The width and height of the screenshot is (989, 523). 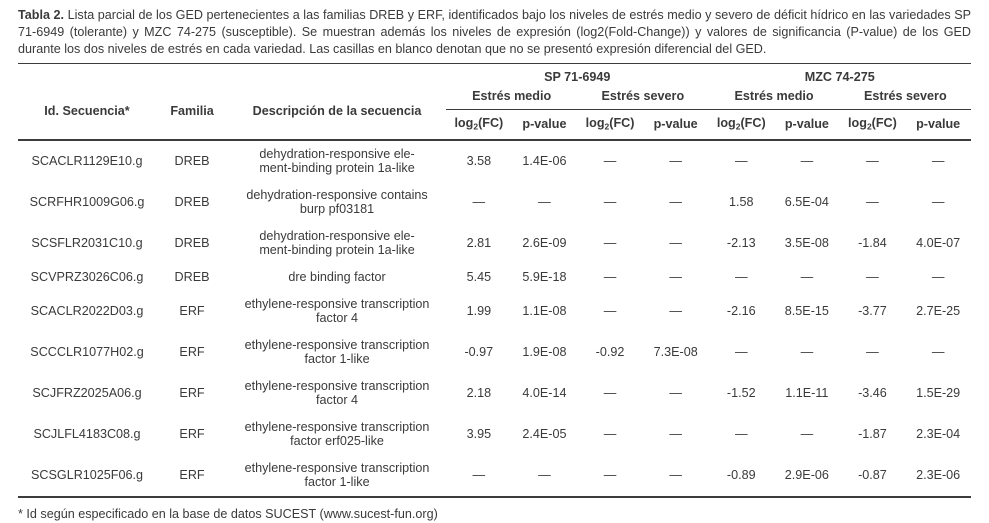 What do you see at coordinates (643, 98) in the screenshot?
I see `stress-header-sp-severo: Estrés severo` at bounding box center [643, 98].